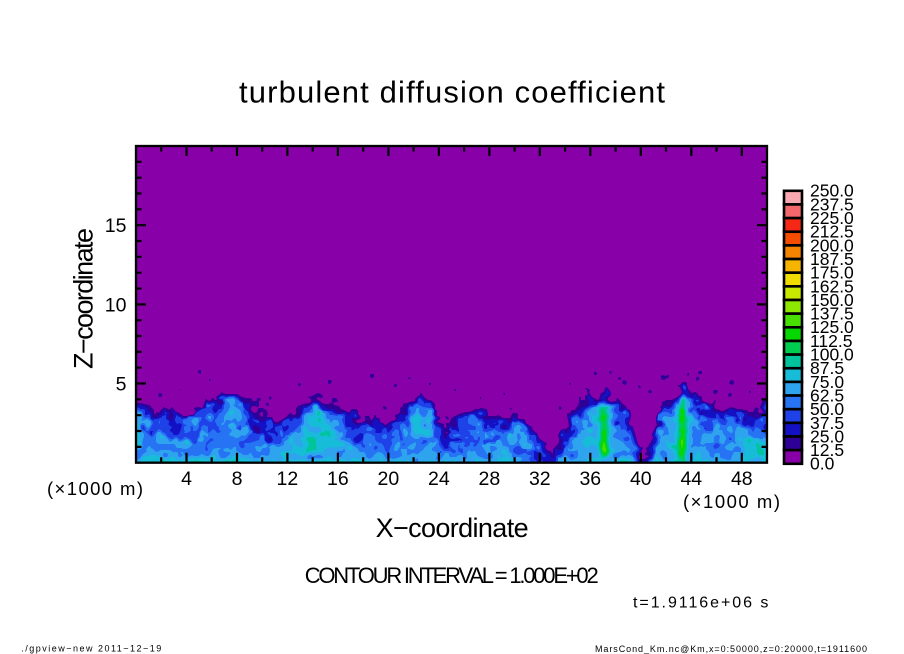 The width and height of the screenshot is (904, 654). I want to click on svg-text: X−coordinate, so click(452, 528).